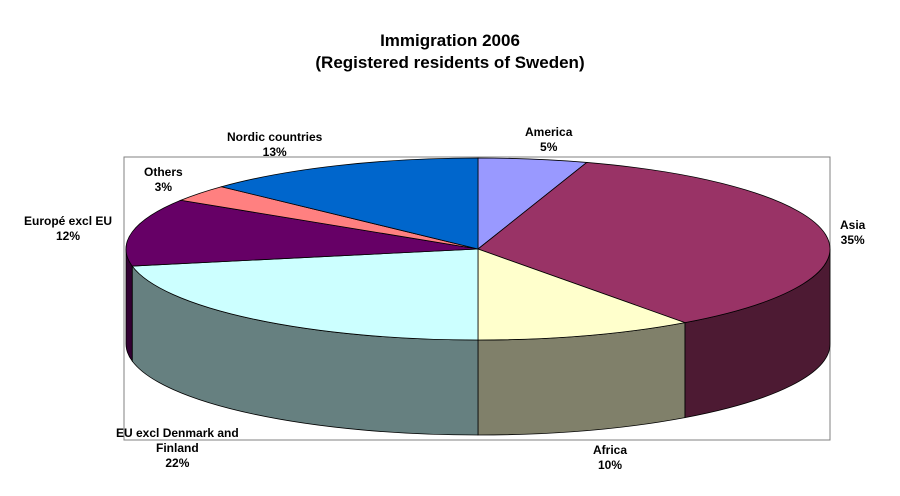 The width and height of the screenshot is (900, 496). I want to click on slice-label-name: Europé excl EU, so click(68, 221).